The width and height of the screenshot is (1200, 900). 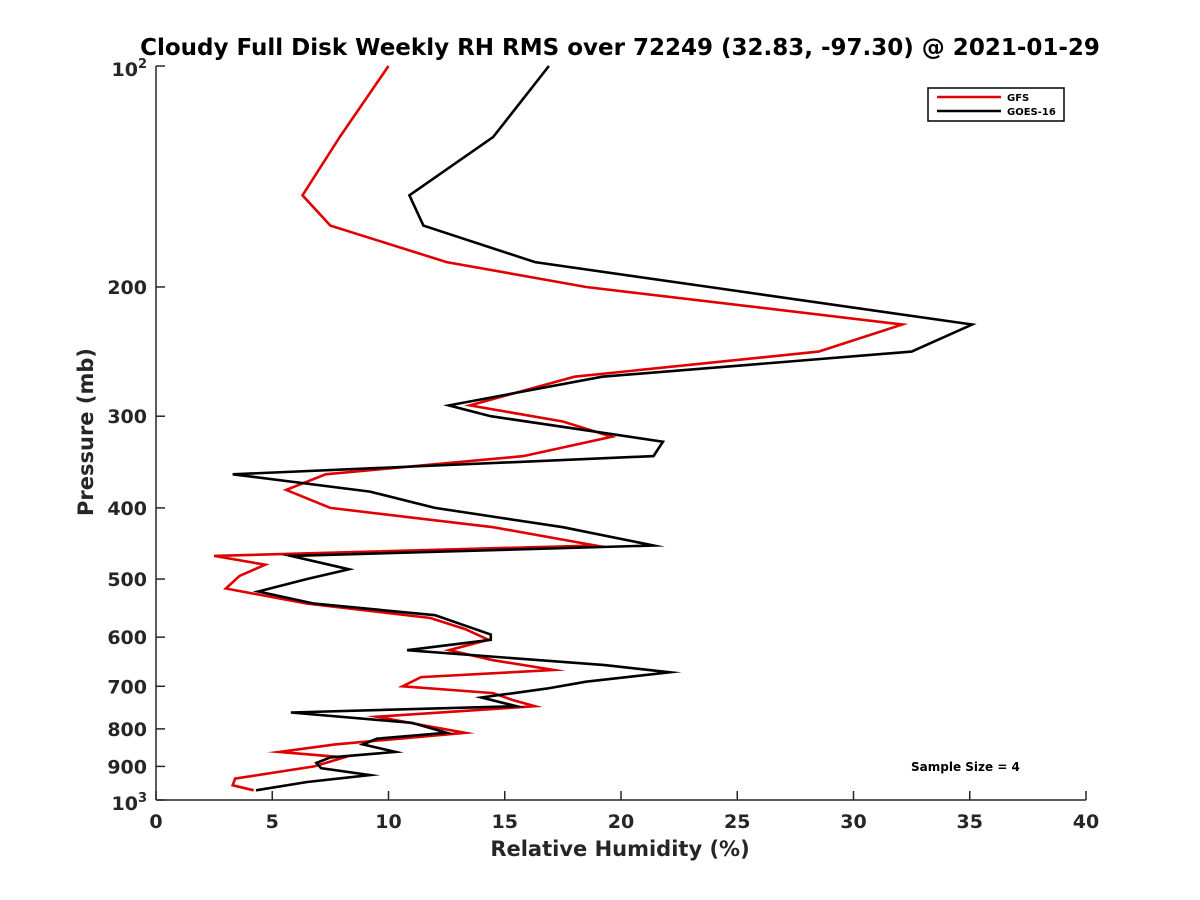 I want to click on x-axis-label: Relative Humidity (%), so click(x=619, y=849).